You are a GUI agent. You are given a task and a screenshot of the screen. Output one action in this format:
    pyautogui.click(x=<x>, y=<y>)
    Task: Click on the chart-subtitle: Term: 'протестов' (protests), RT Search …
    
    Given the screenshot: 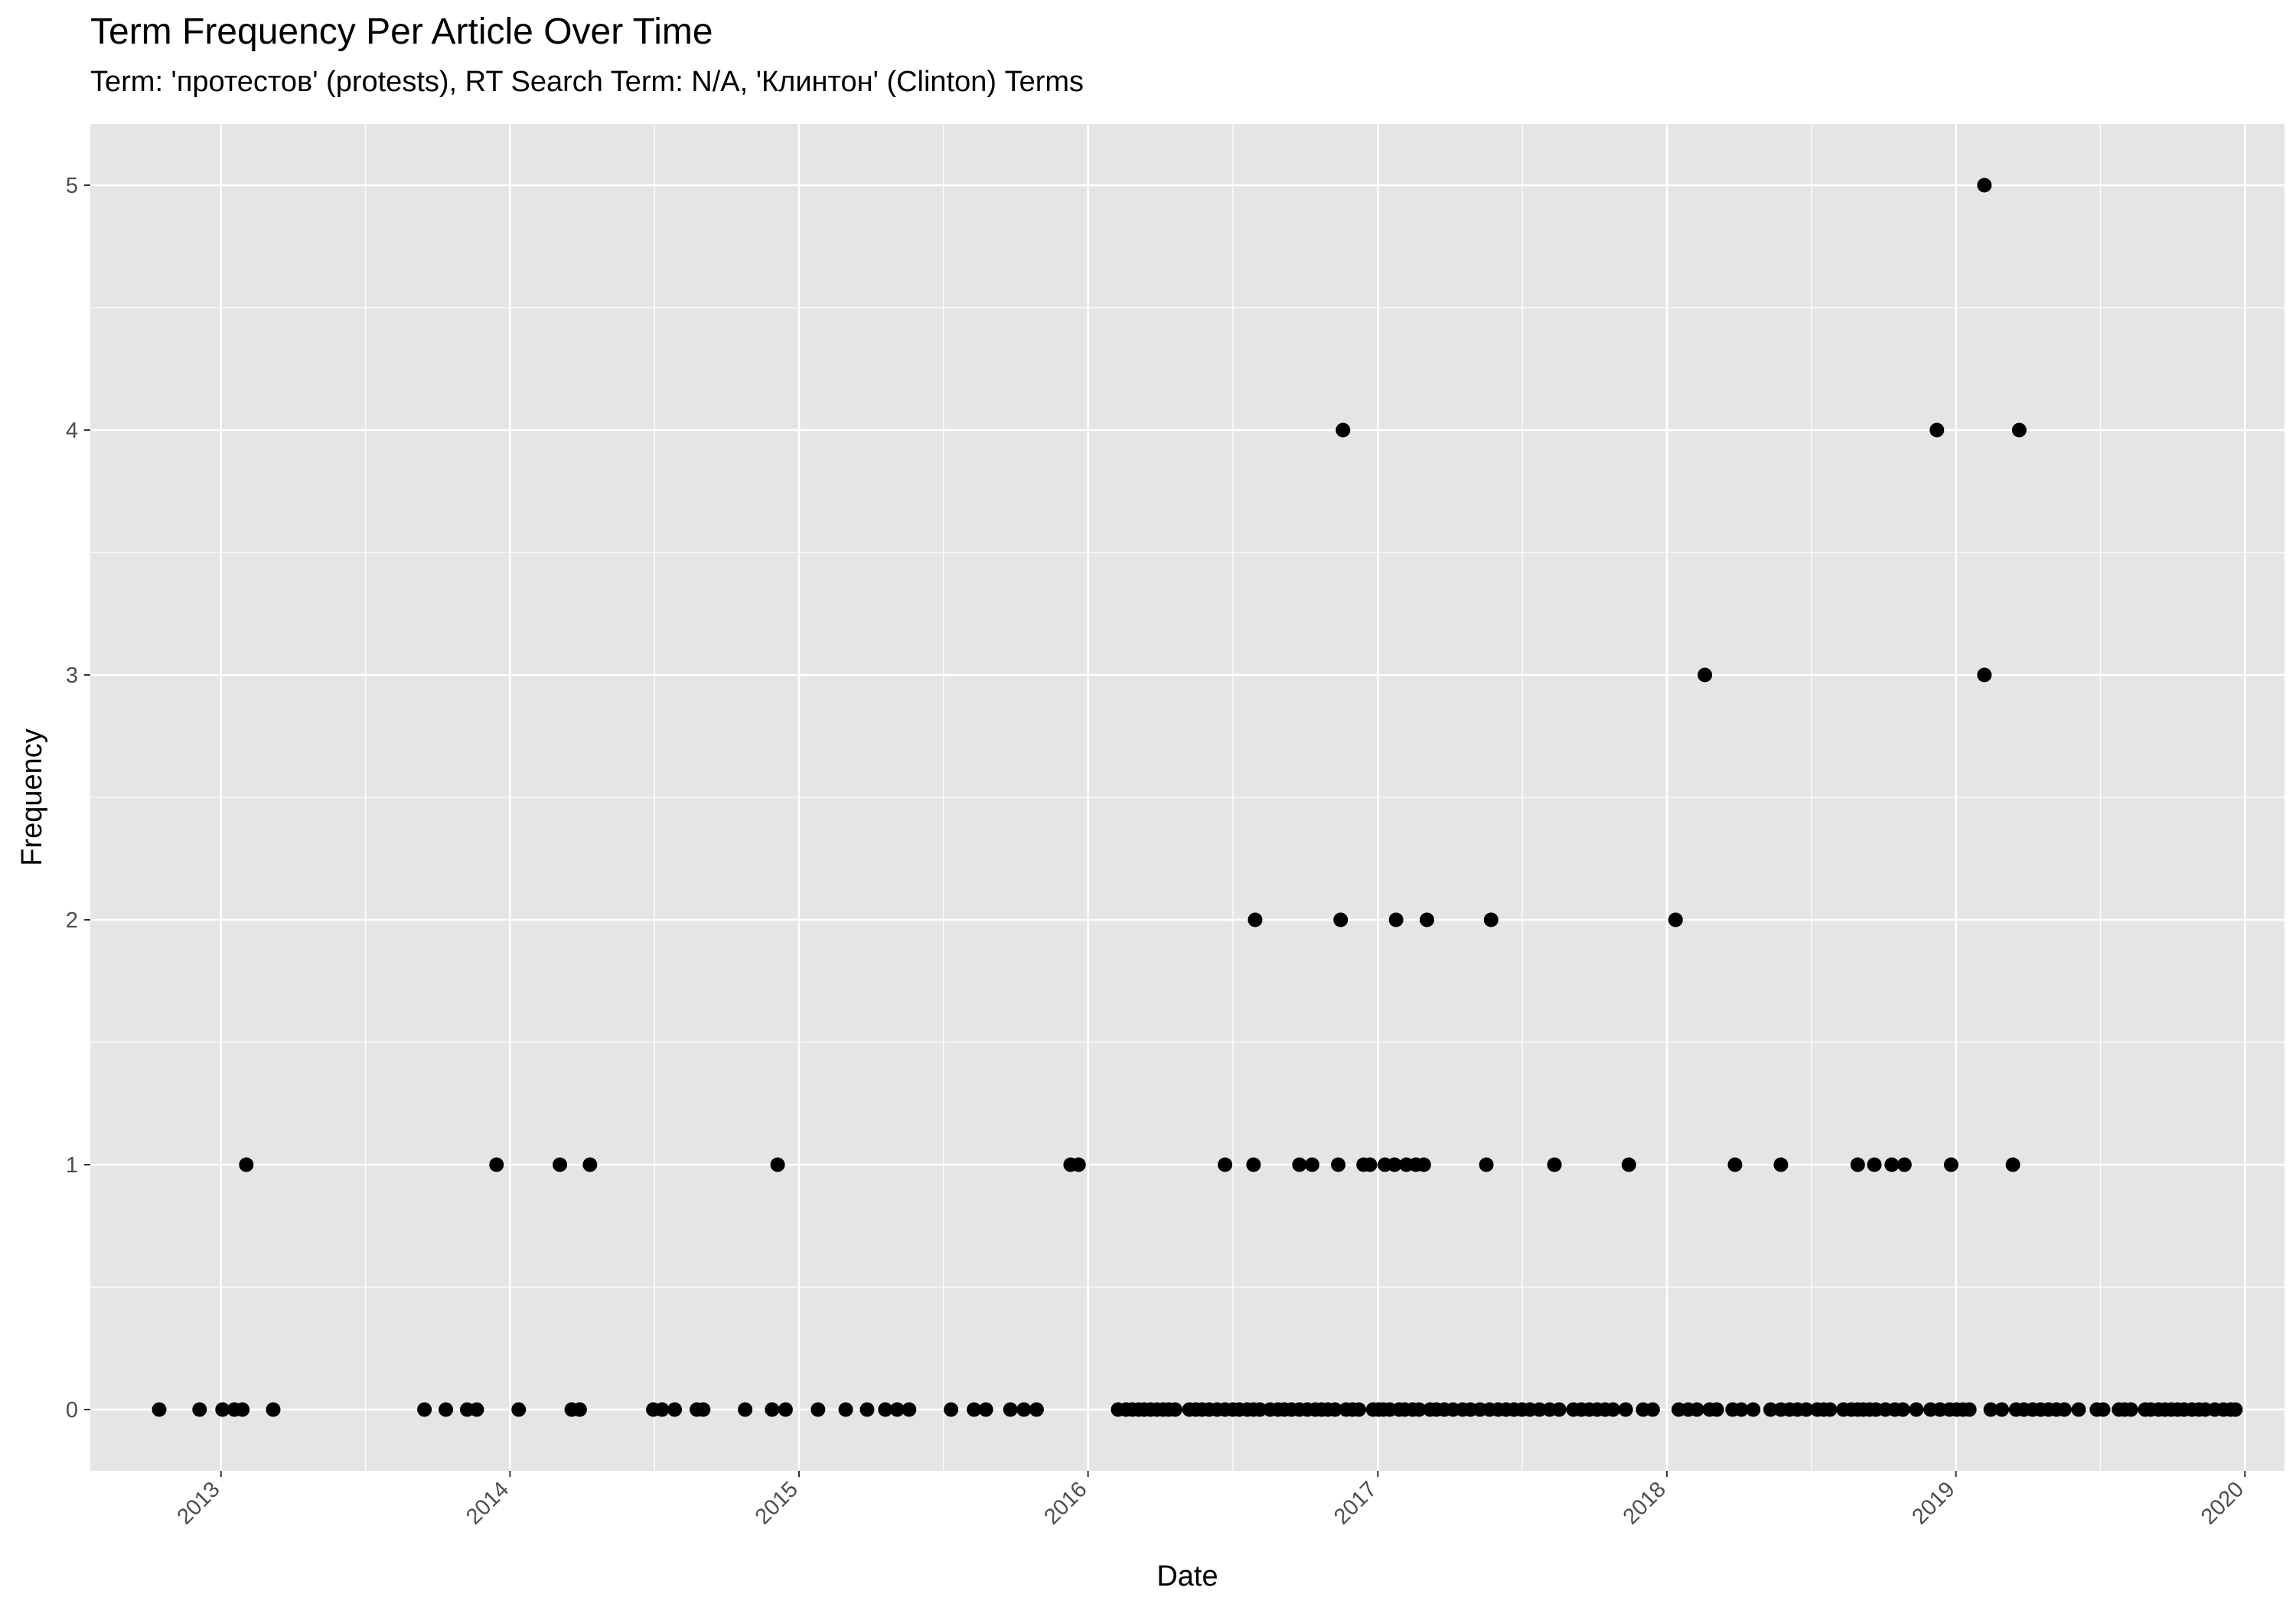 What is the action you would take?
    pyautogui.click(x=587, y=82)
    